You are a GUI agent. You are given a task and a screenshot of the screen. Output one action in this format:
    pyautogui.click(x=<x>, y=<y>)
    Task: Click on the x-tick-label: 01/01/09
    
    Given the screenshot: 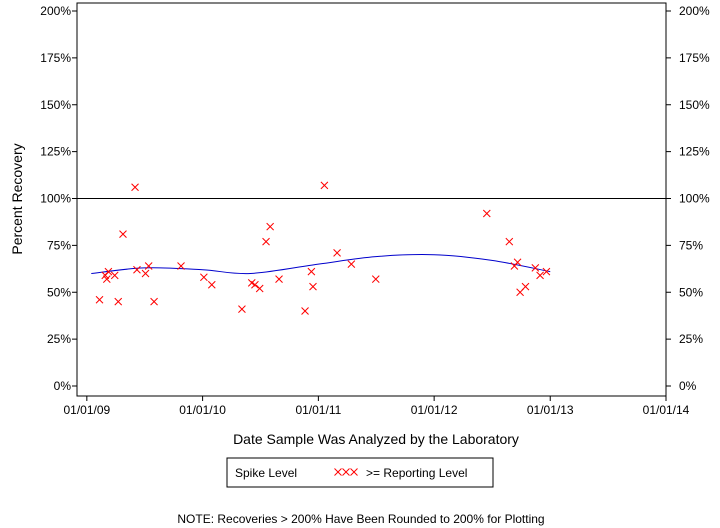 What is the action you would take?
    pyautogui.click(x=86, y=410)
    